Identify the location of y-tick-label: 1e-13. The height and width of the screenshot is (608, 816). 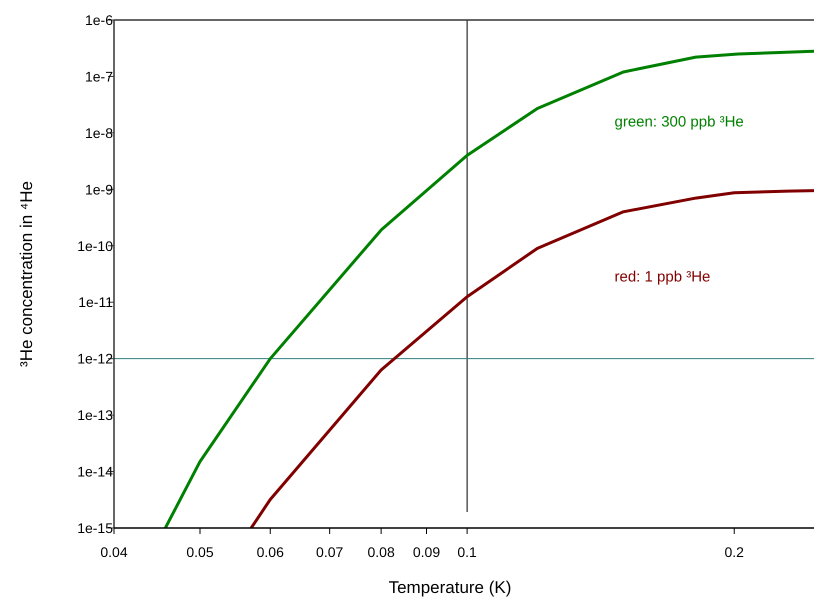
(95, 415).